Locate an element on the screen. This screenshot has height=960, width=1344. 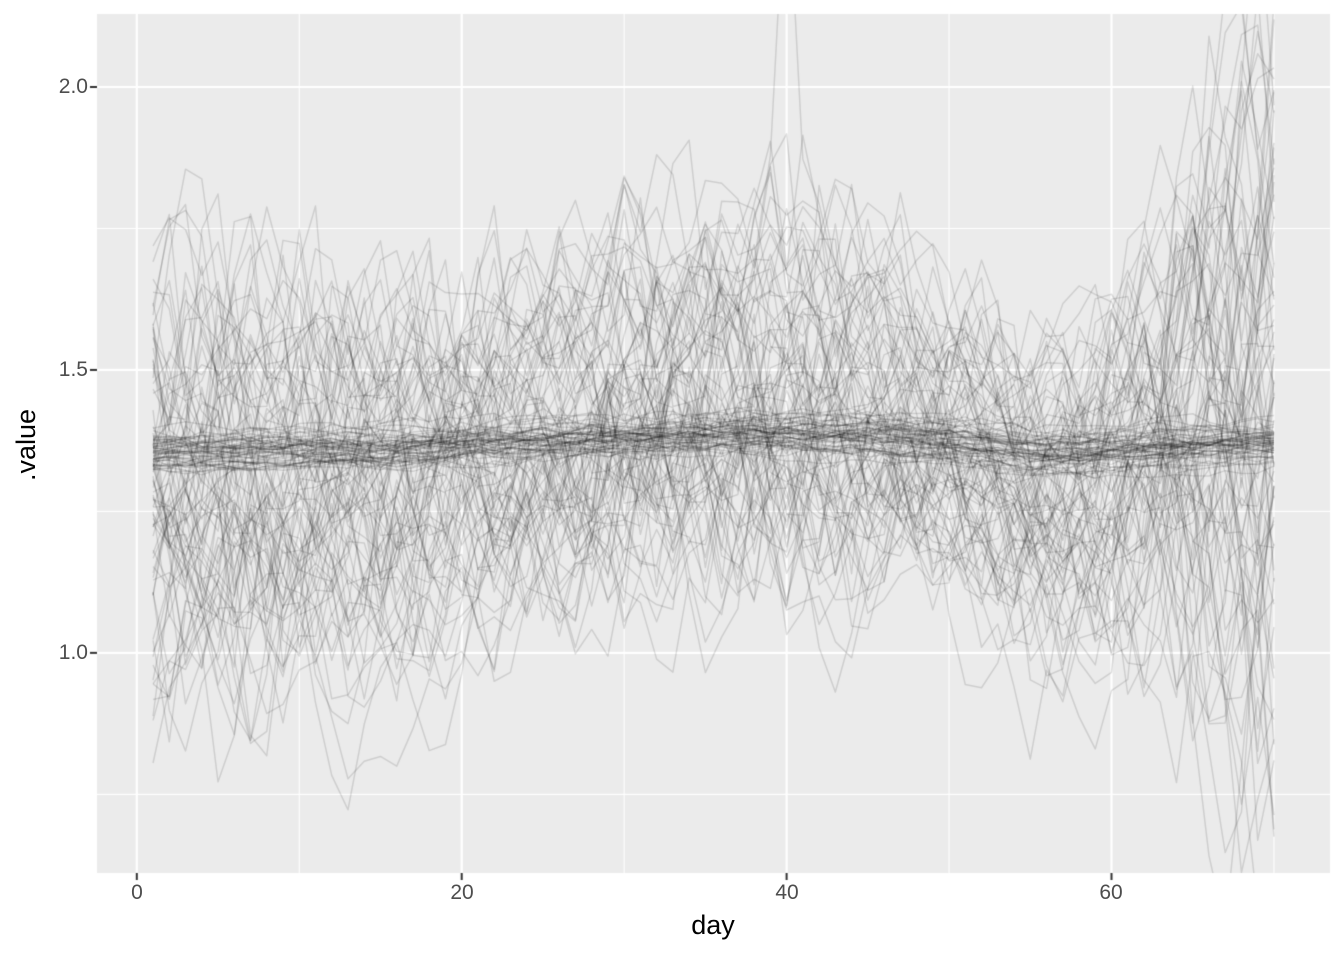
y-tick-label-1.0: 1.0 is located at coordinates (73, 652).